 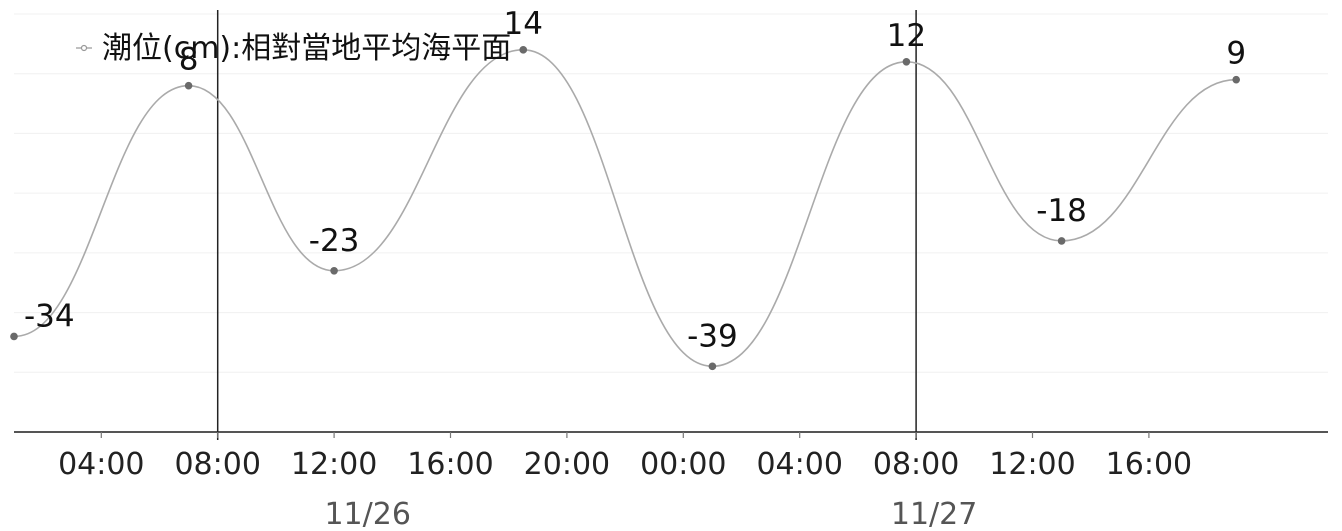 What do you see at coordinates (189, 60) in the screenshot?
I see `data-label: 8` at bounding box center [189, 60].